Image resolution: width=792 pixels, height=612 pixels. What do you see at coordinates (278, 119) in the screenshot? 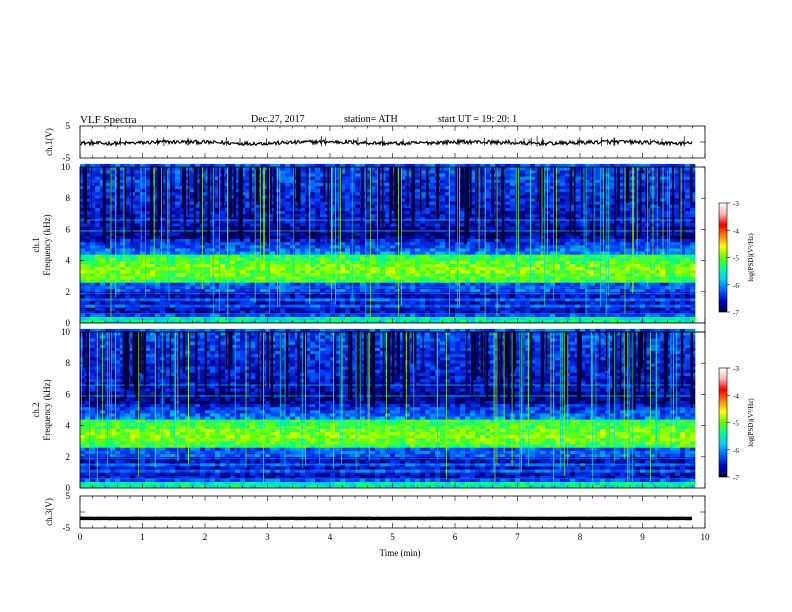
I see `date-label: Dec.27, 2017` at bounding box center [278, 119].